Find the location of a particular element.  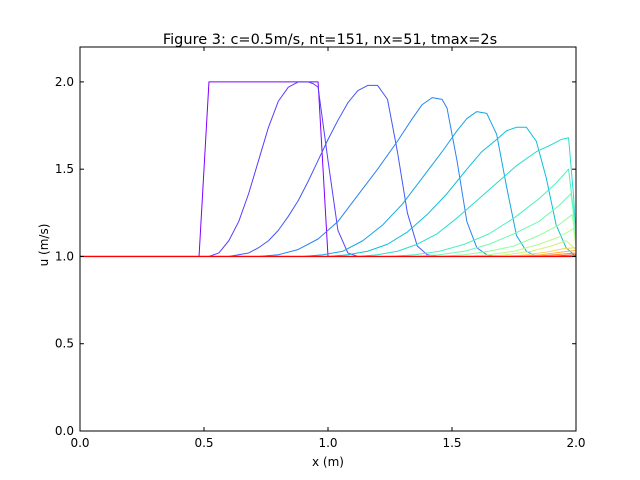

y-tick-label: 0.0 is located at coordinates (64, 431).